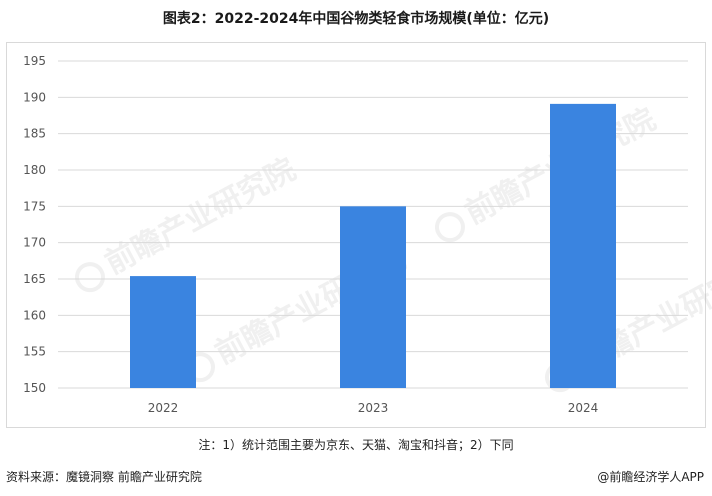 The height and width of the screenshot is (496, 712). Describe the element at coordinates (373, 408) in the screenshot. I see `x-tick-label: 2023` at that location.